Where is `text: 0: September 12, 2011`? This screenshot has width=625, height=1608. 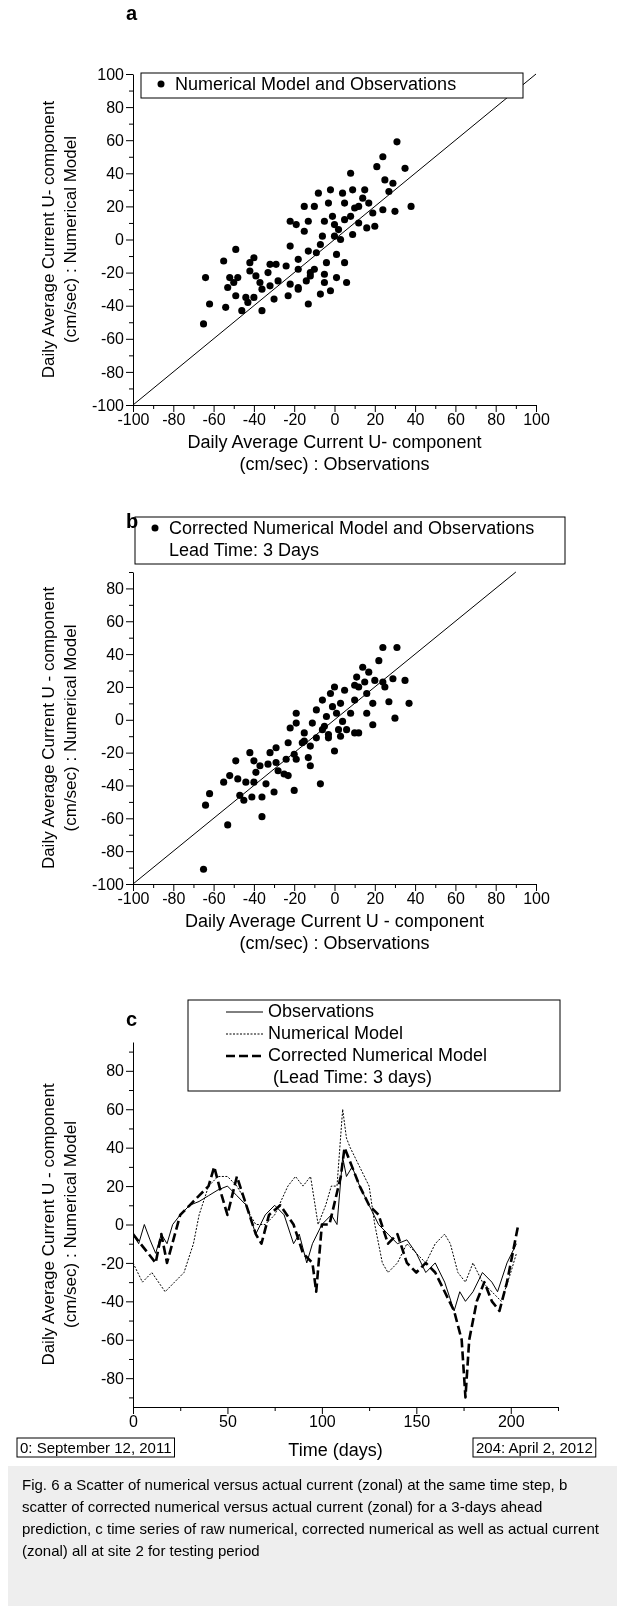
text: 0: September 12, 2011 is located at coordinates (96, 1447).